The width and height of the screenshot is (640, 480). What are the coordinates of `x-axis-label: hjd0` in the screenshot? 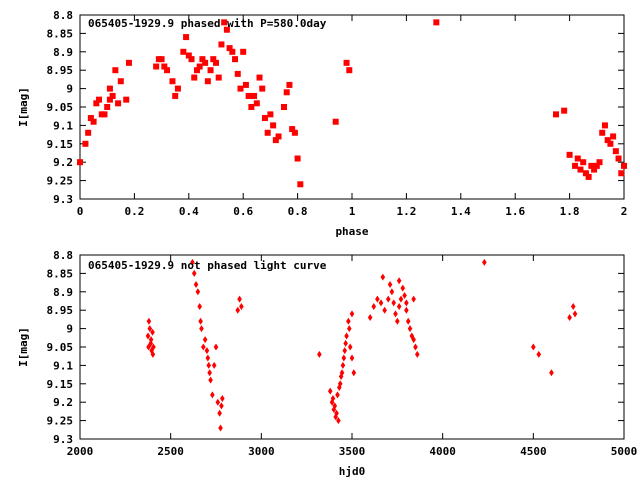 It's located at (352, 471).